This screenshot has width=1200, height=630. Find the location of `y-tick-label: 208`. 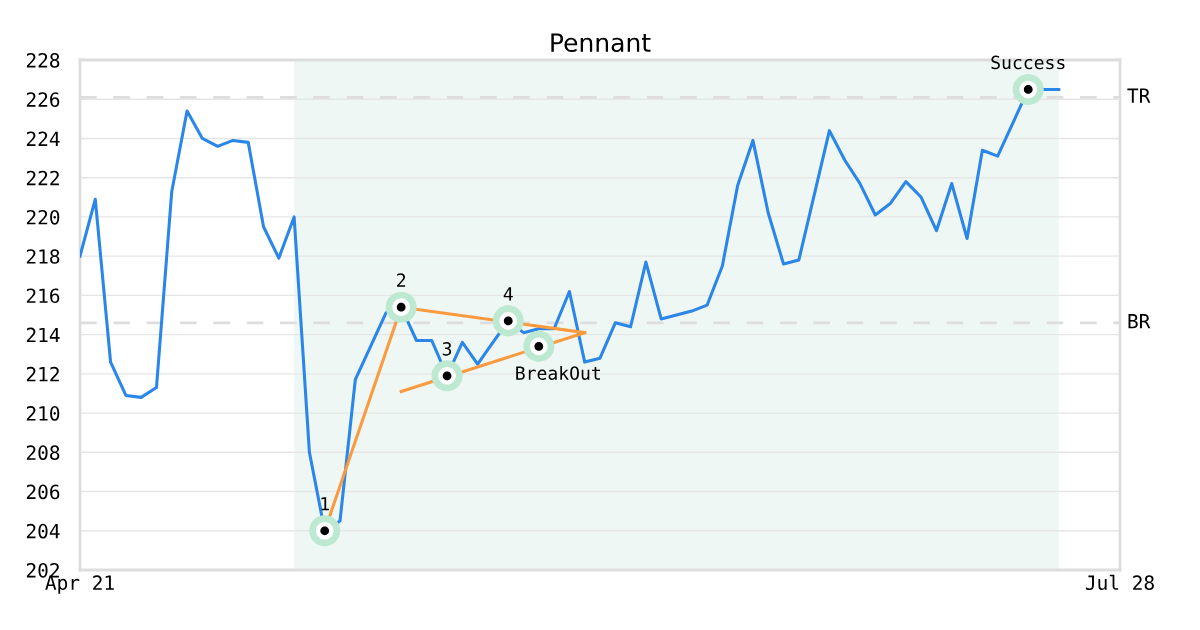

y-tick-label: 208 is located at coordinates (43, 453).